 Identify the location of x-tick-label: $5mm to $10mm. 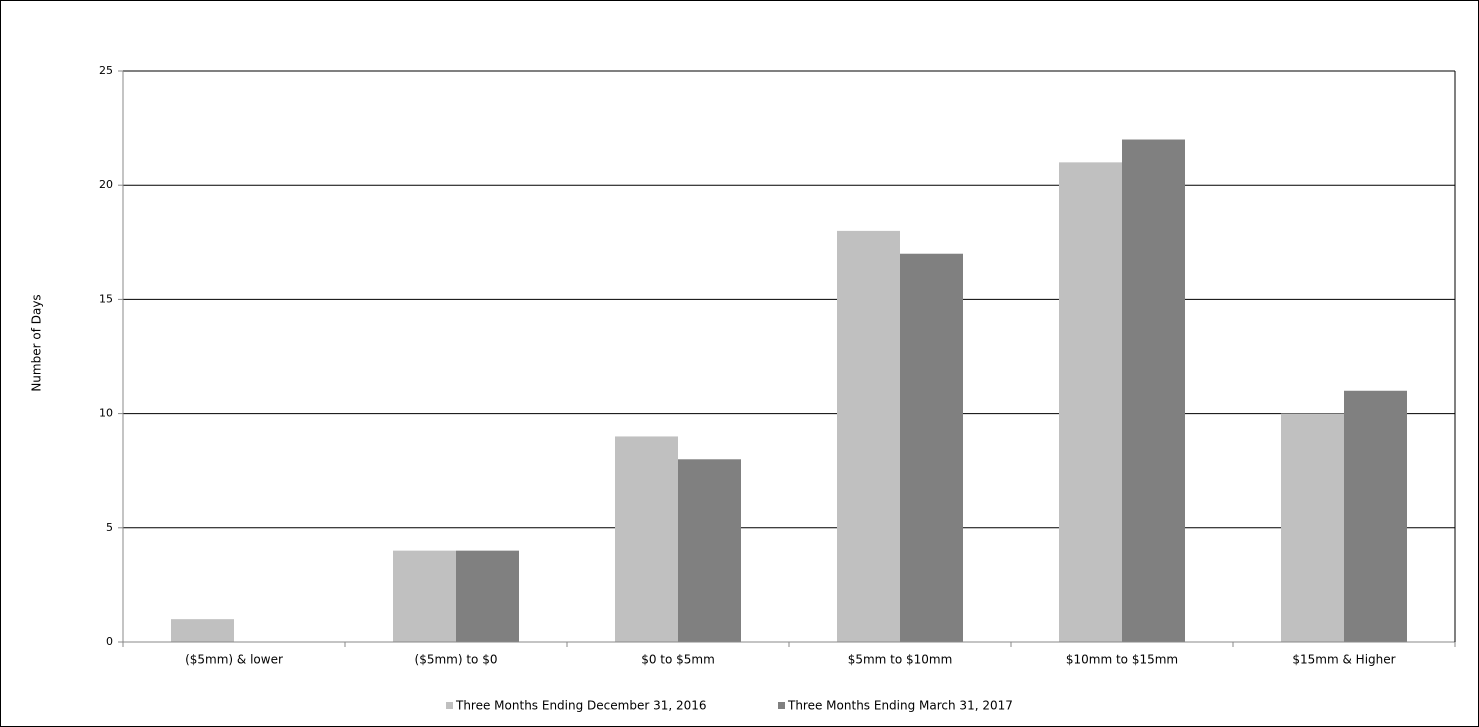
(900, 660).